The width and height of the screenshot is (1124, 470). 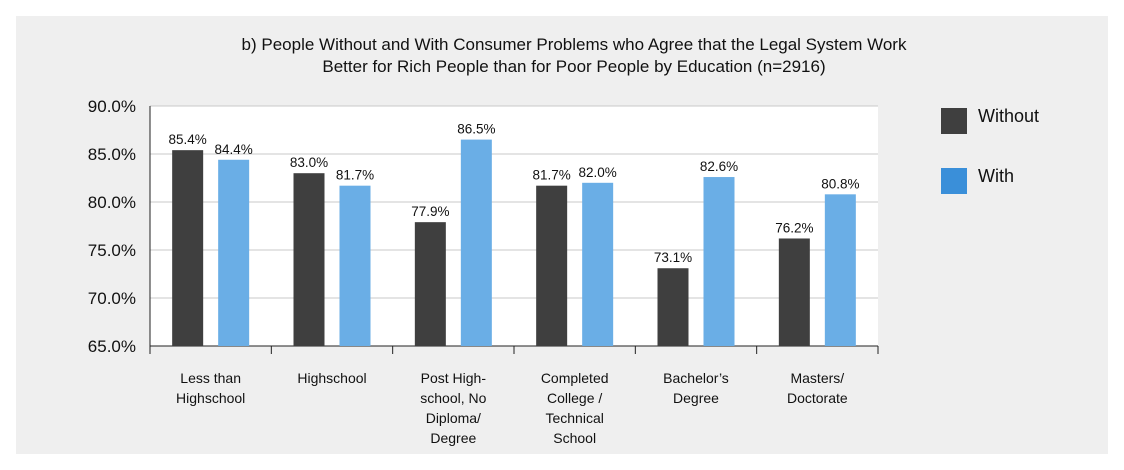 I want to click on x-category-label: Masters/, so click(x=817, y=378).